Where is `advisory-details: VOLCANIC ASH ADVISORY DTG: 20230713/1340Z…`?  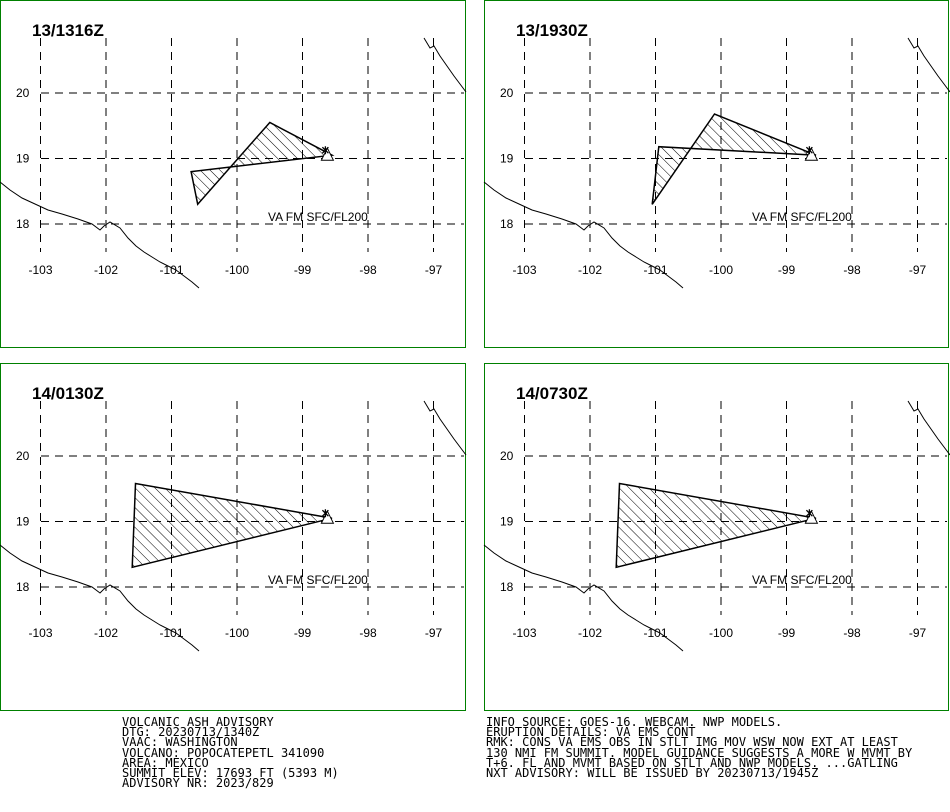 advisory-details: VOLCANIC ASH ADVISORY DTG: 20230713/1340Z… is located at coordinates (230, 753).